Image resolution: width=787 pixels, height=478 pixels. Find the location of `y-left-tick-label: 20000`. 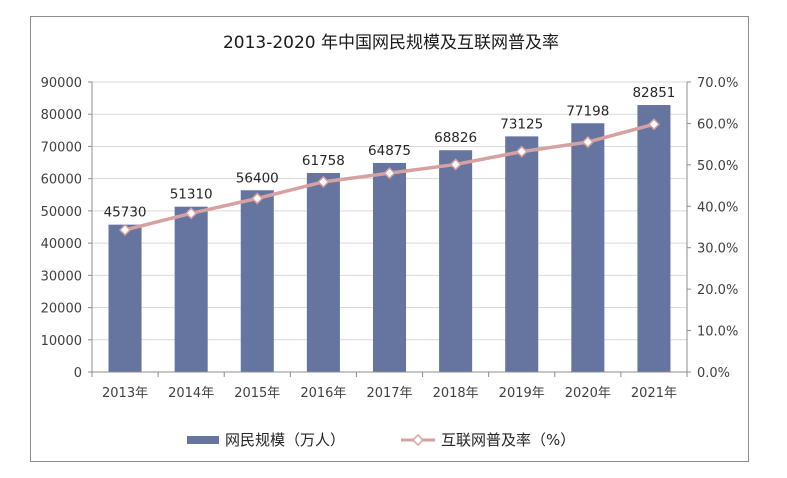

y-left-tick-label: 20000 is located at coordinates (61, 309).